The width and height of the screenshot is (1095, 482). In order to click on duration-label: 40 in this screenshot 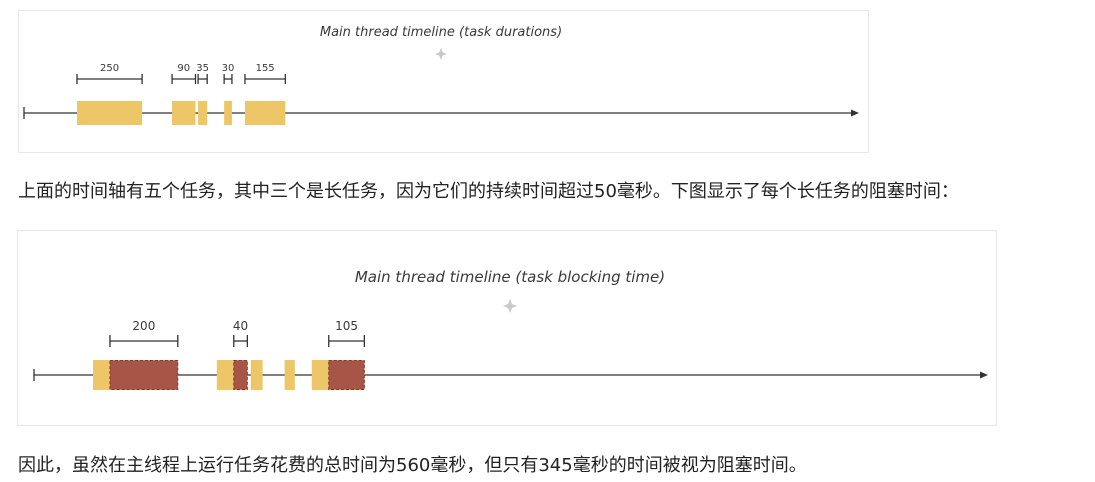, I will do `click(240, 326)`.